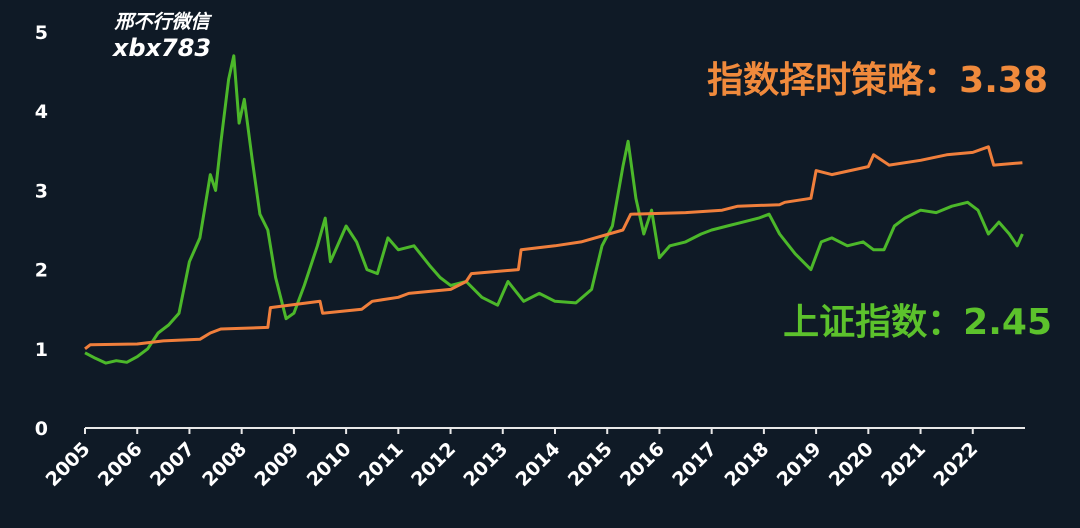 Image resolution: width=1080 pixels, height=528 pixels. Describe the element at coordinates (41, 112) in the screenshot. I see `y-tick-label: 4` at that location.